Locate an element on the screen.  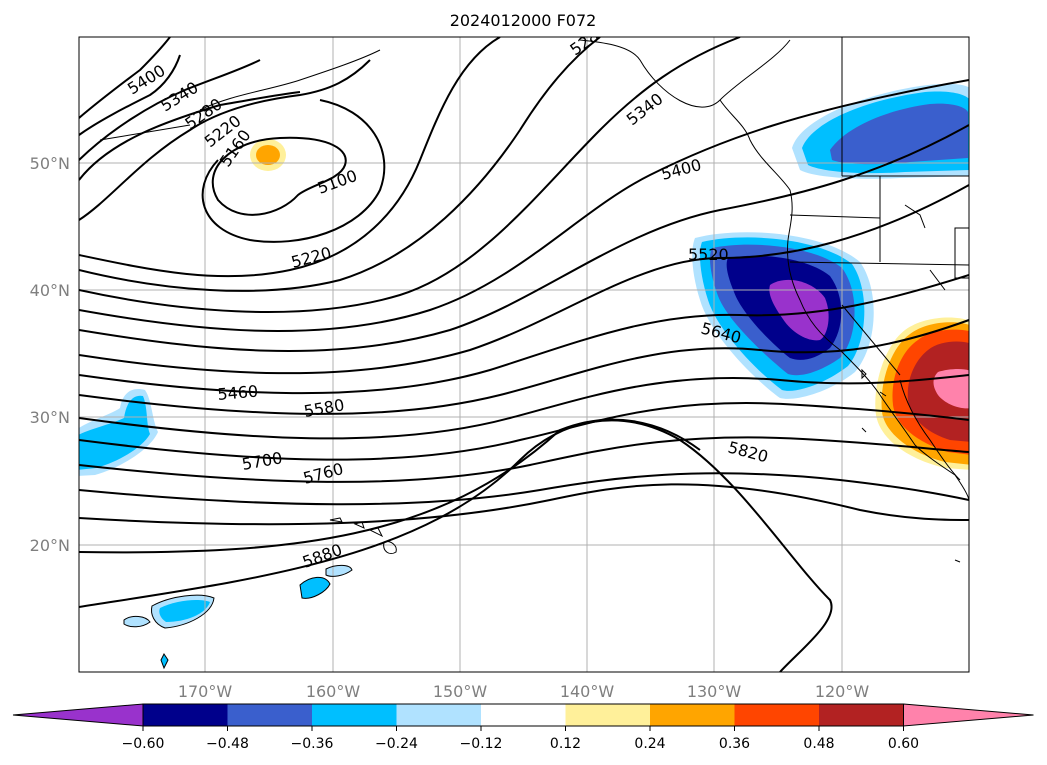
contour-5160b is located at coordinates (293, 171).